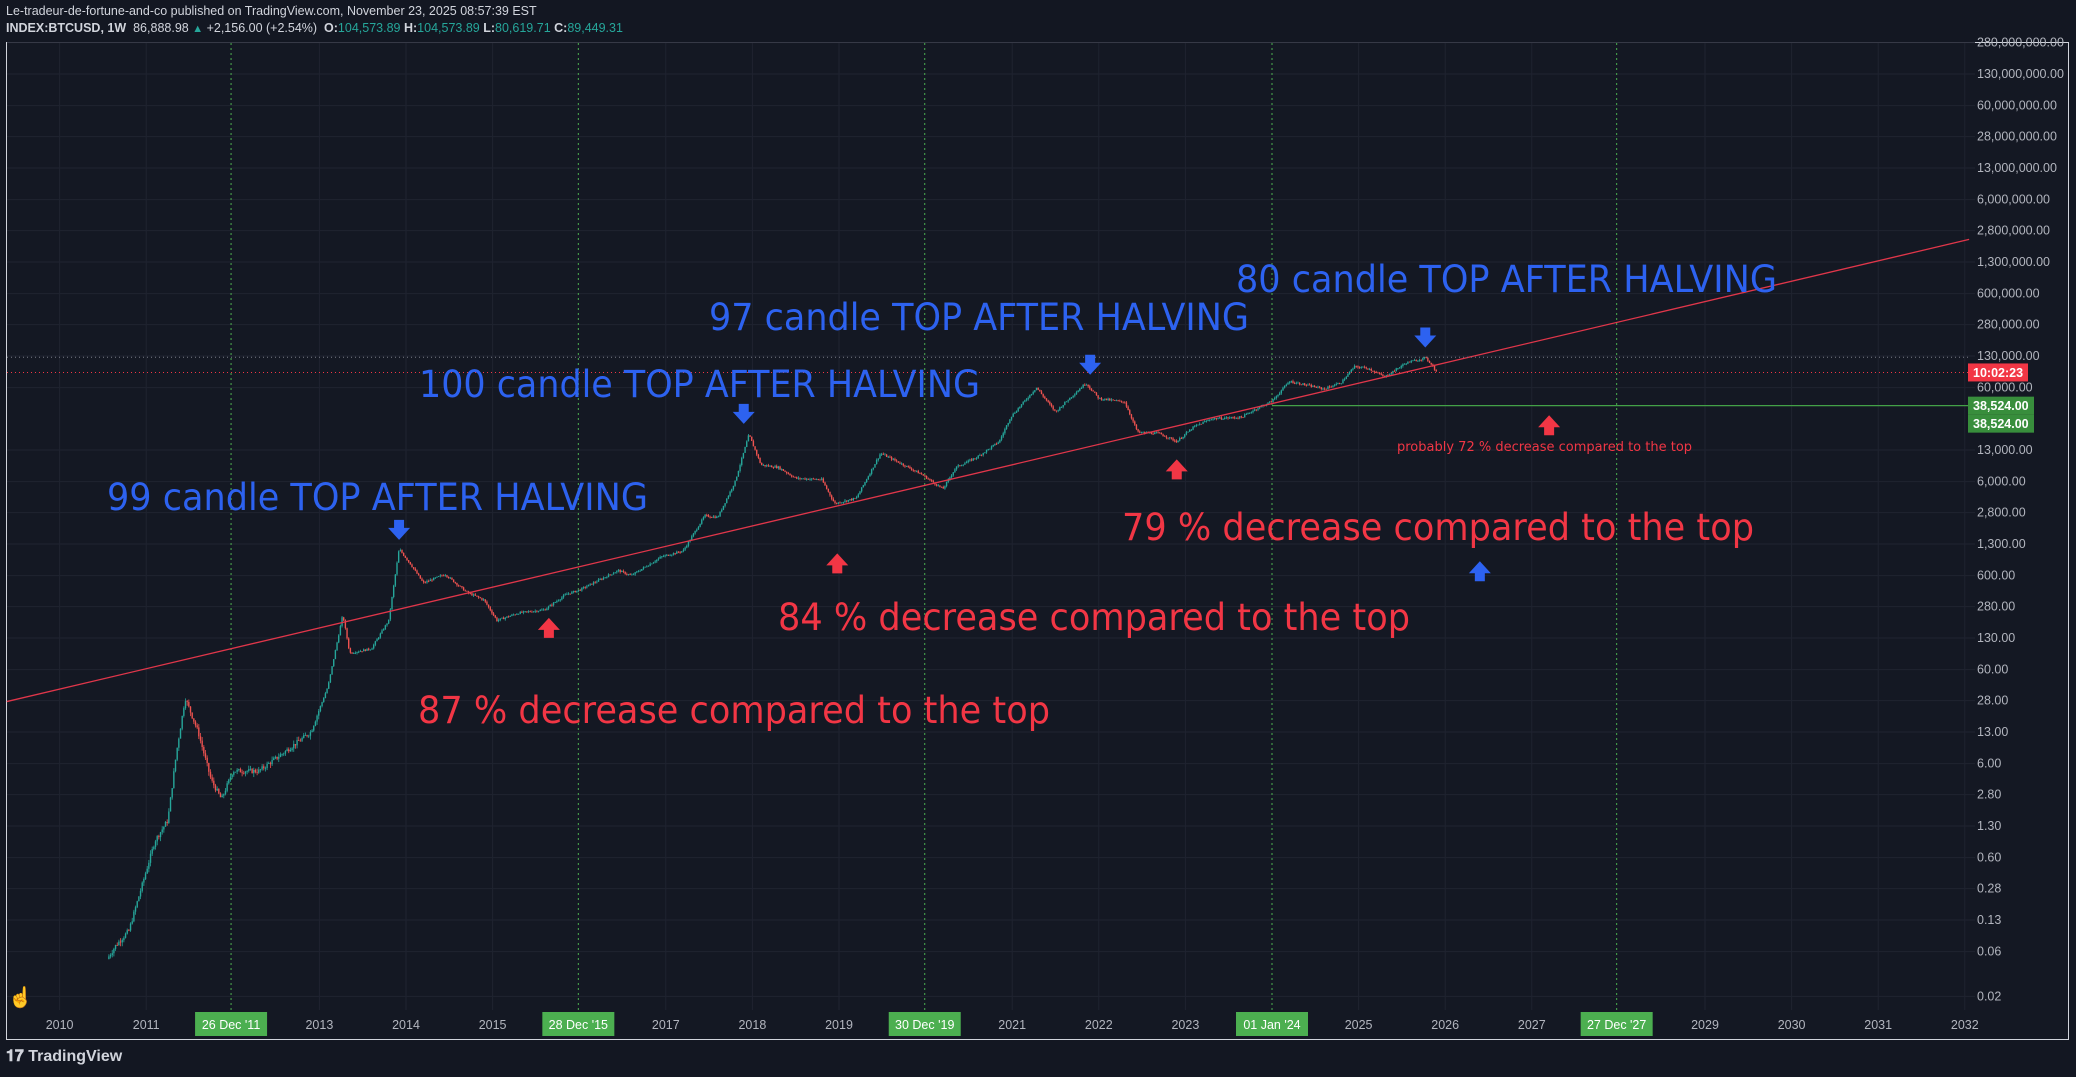 The height and width of the screenshot is (1077, 2076). Describe the element at coordinates (839, 1025) in the screenshot. I see `time-axis-label: 2019` at that location.